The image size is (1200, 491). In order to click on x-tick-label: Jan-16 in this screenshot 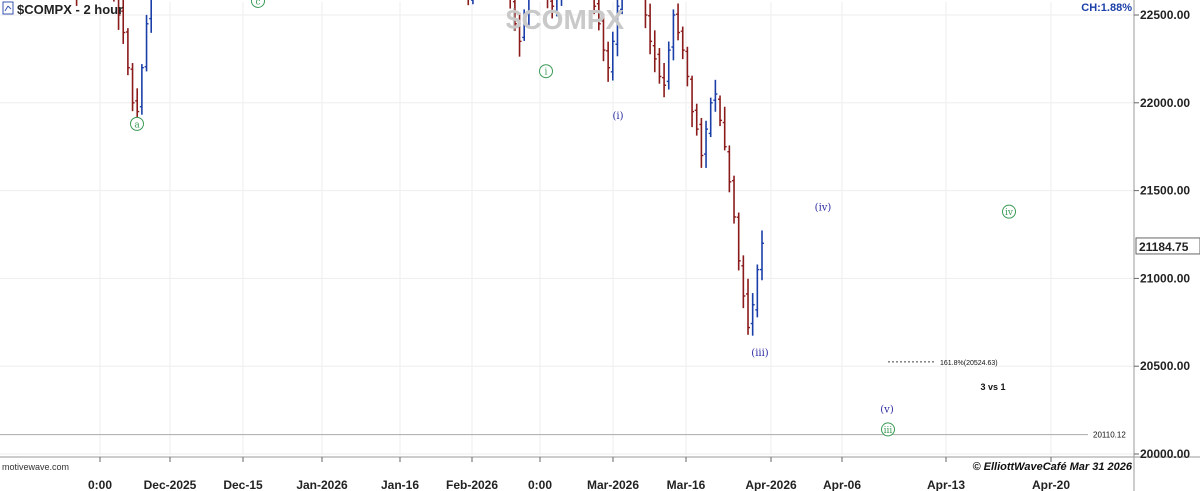, I will do `click(400, 484)`.